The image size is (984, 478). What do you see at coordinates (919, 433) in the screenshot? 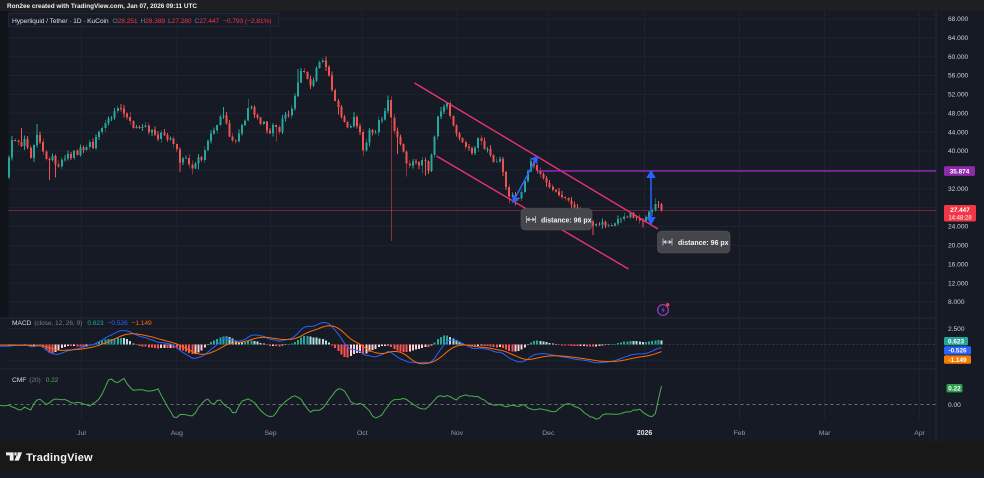
I see `svg-text: Apr` at bounding box center [919, 433].